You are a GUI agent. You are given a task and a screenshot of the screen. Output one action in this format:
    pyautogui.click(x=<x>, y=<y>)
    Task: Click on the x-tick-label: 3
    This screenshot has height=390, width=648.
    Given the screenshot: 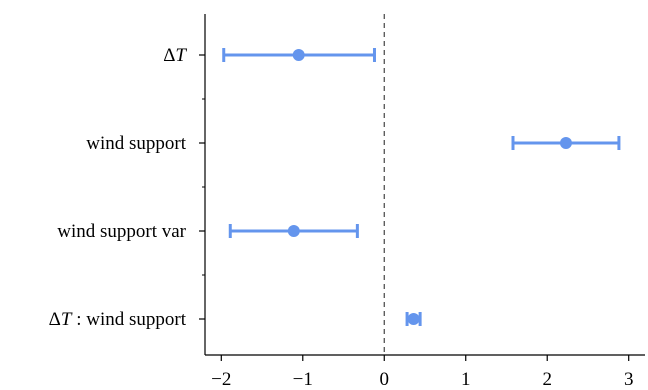 What is the action you would take?
    pyautogui.click(x=629, y=379)
    